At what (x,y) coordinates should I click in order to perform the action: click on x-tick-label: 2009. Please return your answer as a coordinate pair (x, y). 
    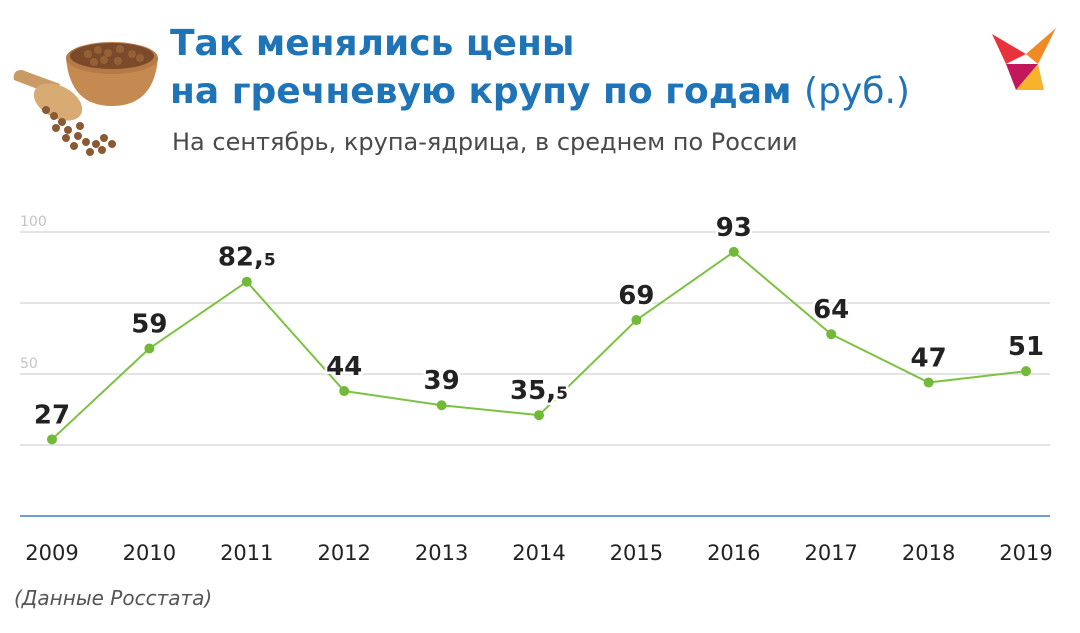
    Looking at the image, I should click on (51, 553).